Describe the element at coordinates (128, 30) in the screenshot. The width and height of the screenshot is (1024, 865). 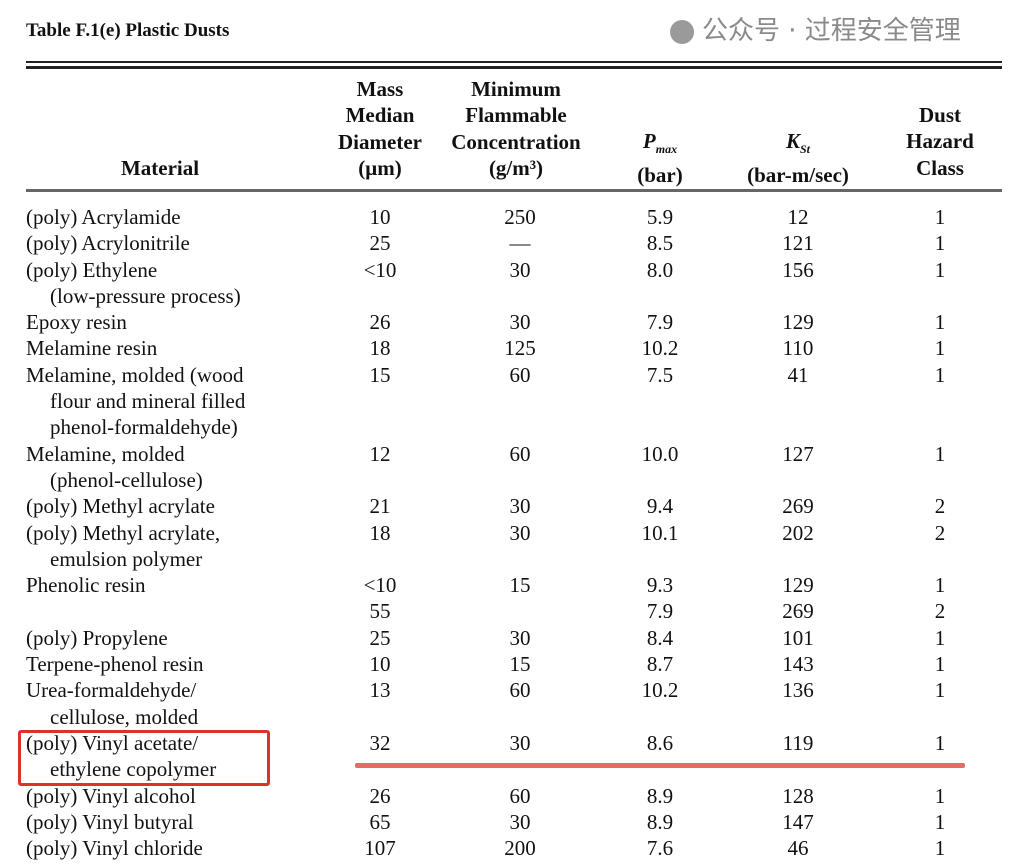
I see `table-title: Table F.1(e) Plastic Dusts` at that location.